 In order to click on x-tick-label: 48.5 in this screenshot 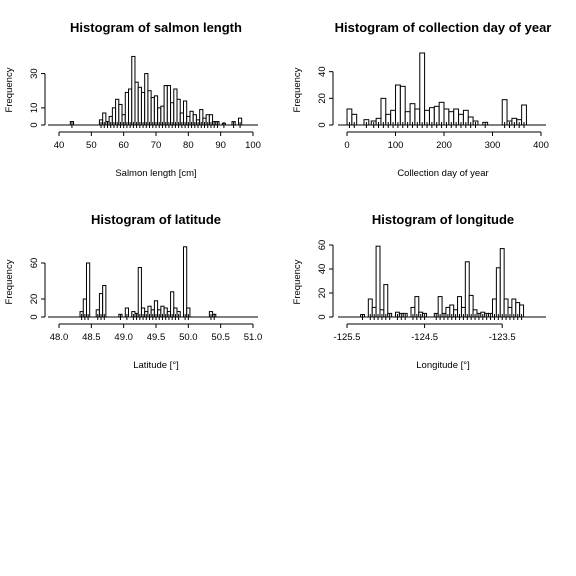, I will do `click(91, 337)`.